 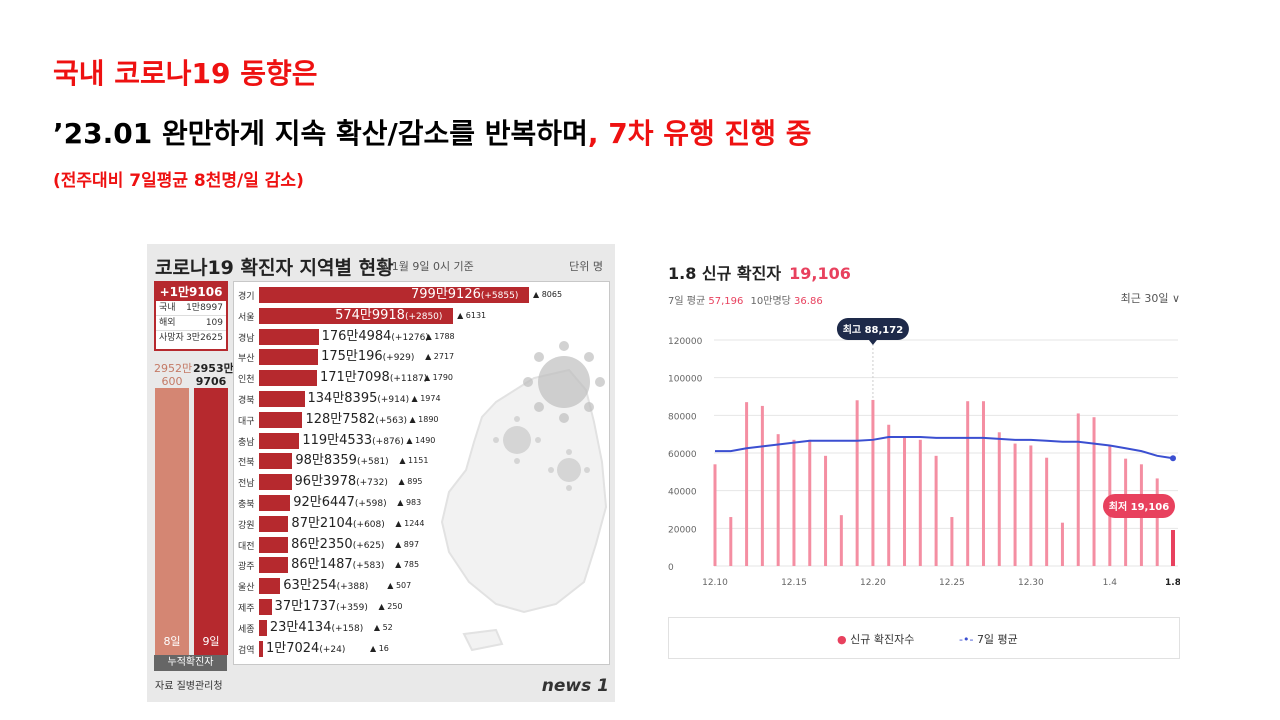 I want to click on virus-small-icon, so click(x=517, y=440).